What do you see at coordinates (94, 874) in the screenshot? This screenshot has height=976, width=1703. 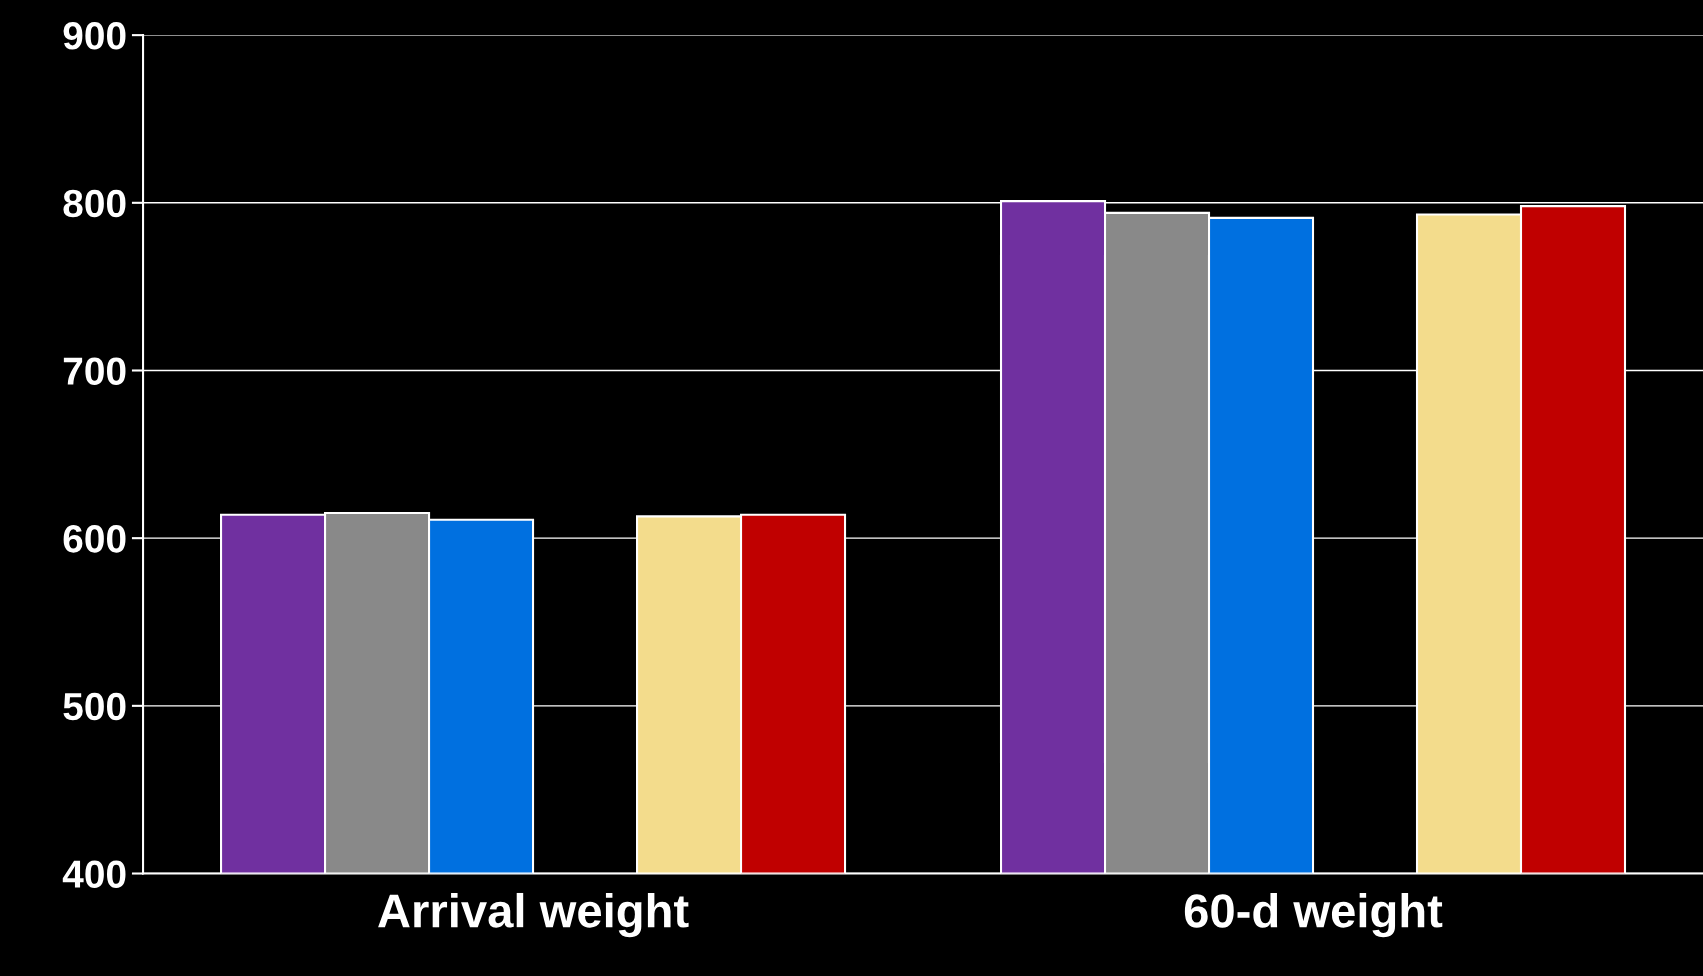 I see `y-tick-label: 400` at bounding box center [94, 874].